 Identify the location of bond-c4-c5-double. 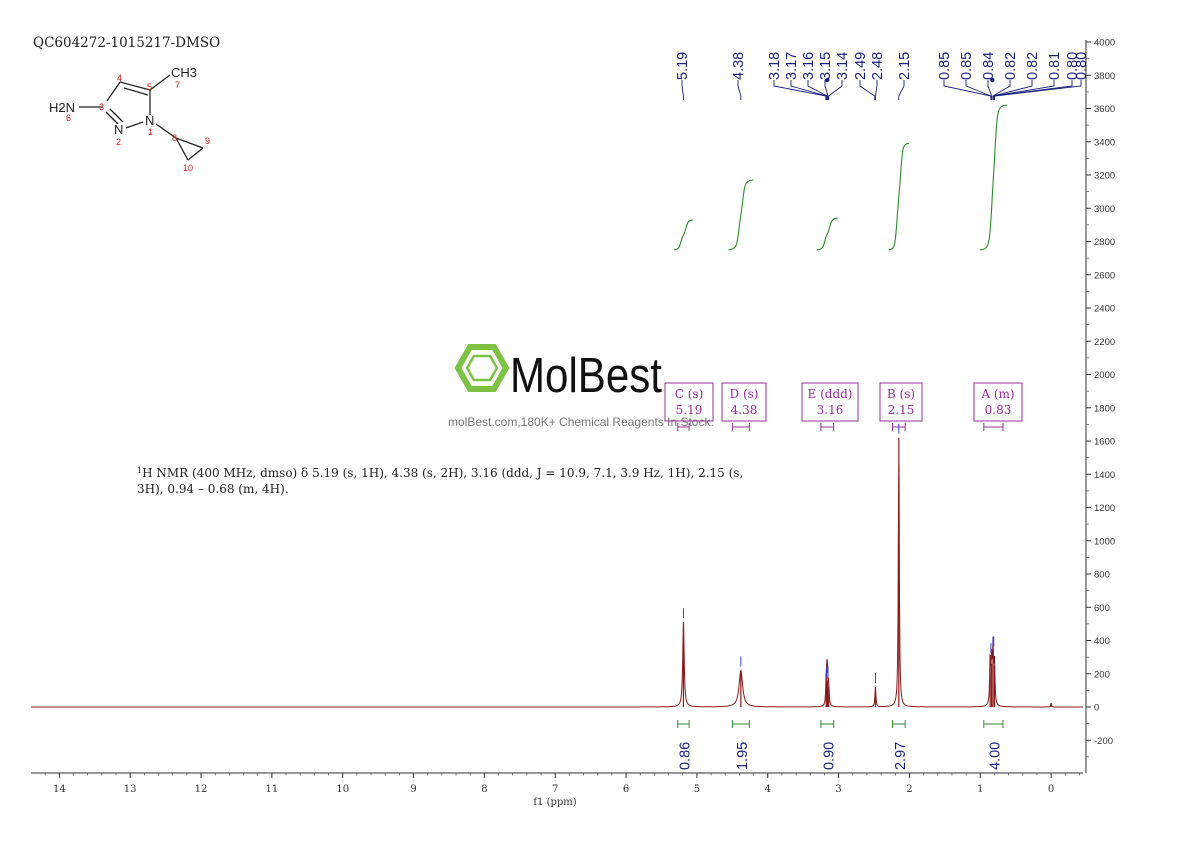
(136, 91).